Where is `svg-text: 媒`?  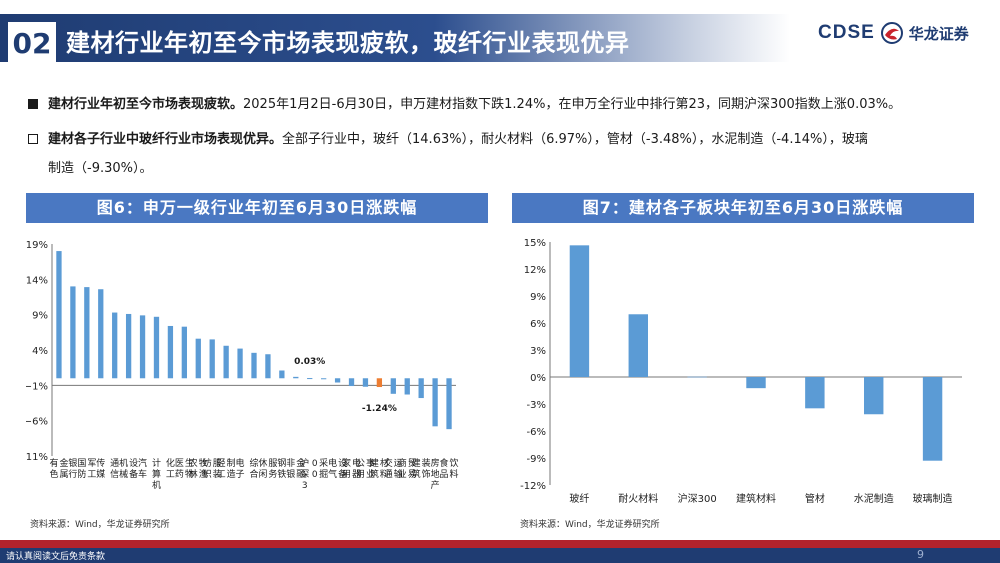 svg-text: 媒 is located at coordinates (100, 474).